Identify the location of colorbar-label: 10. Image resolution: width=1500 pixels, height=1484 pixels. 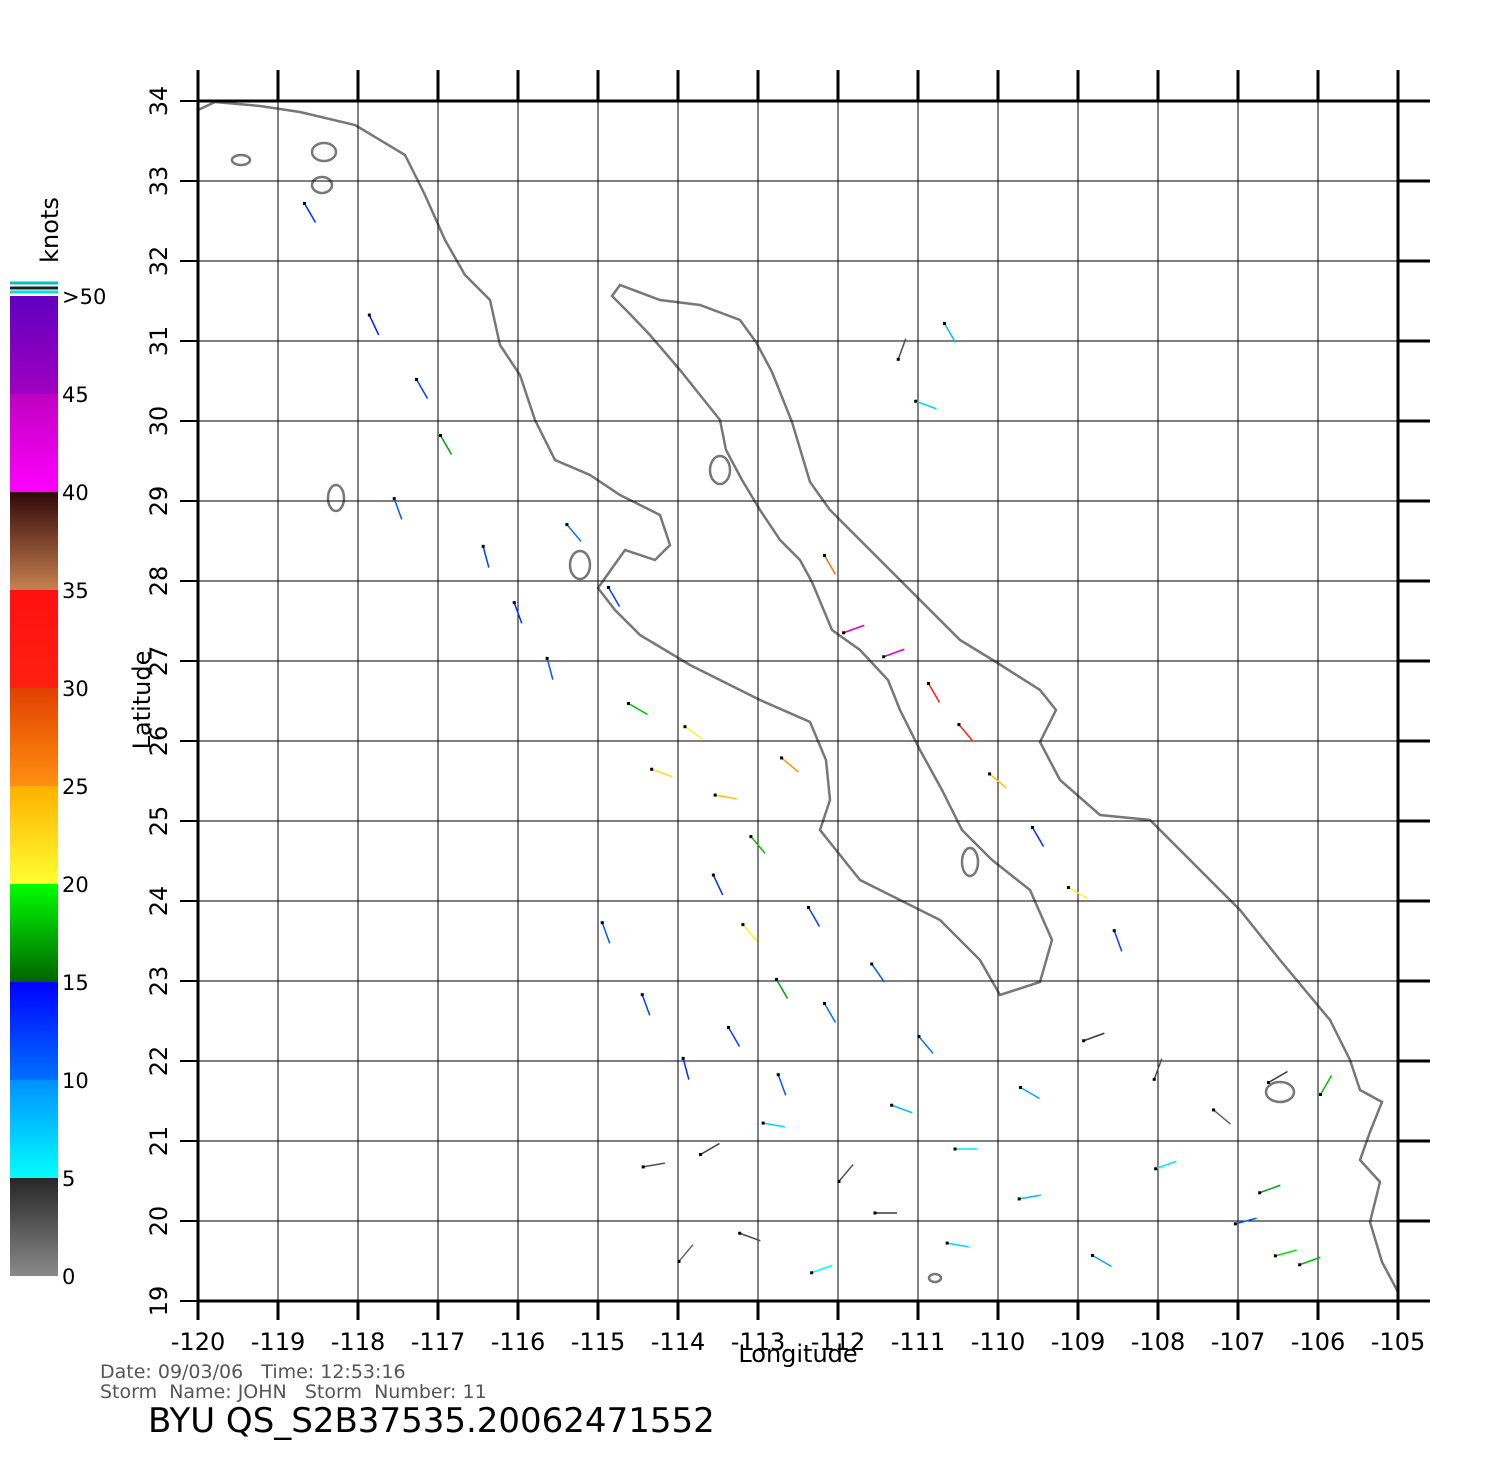
(75, 1081).